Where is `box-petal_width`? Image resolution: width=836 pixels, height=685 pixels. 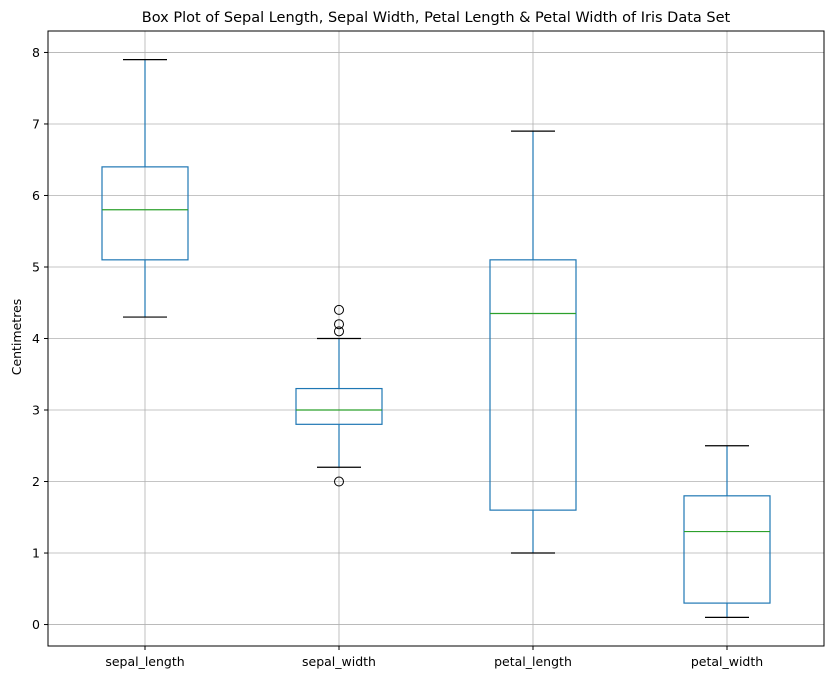 box-petal_width is located at coordinates (727, 531).